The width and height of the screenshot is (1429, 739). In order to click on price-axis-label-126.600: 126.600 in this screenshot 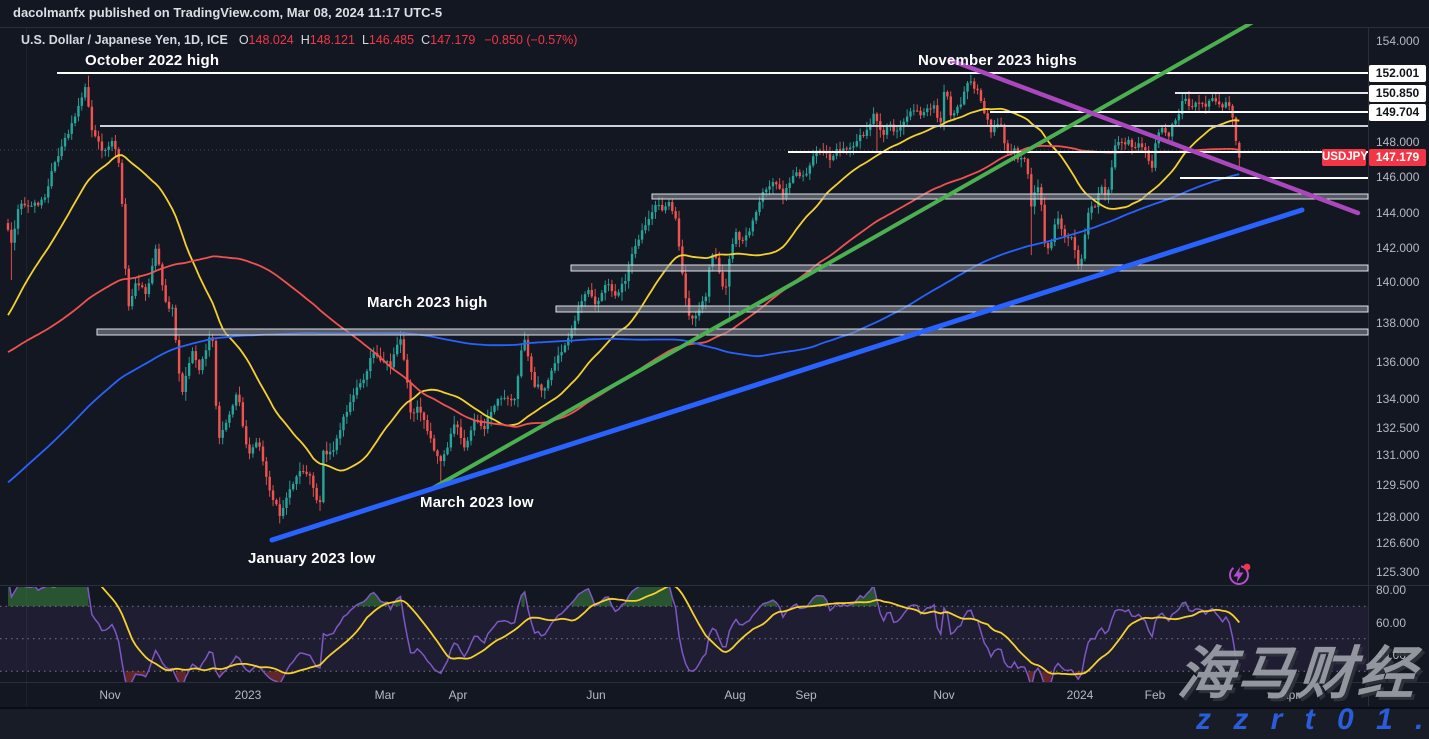, I will do `click(1398, 543)`.